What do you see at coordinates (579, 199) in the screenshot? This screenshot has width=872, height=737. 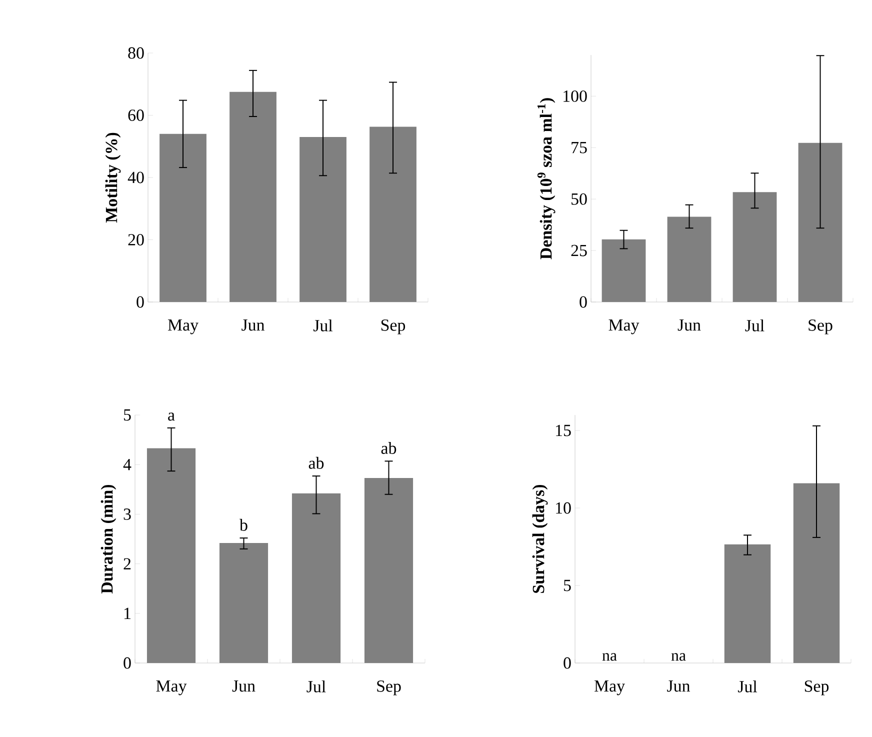 I see `y-tick-label: 50` at bounding box center [579, 199].